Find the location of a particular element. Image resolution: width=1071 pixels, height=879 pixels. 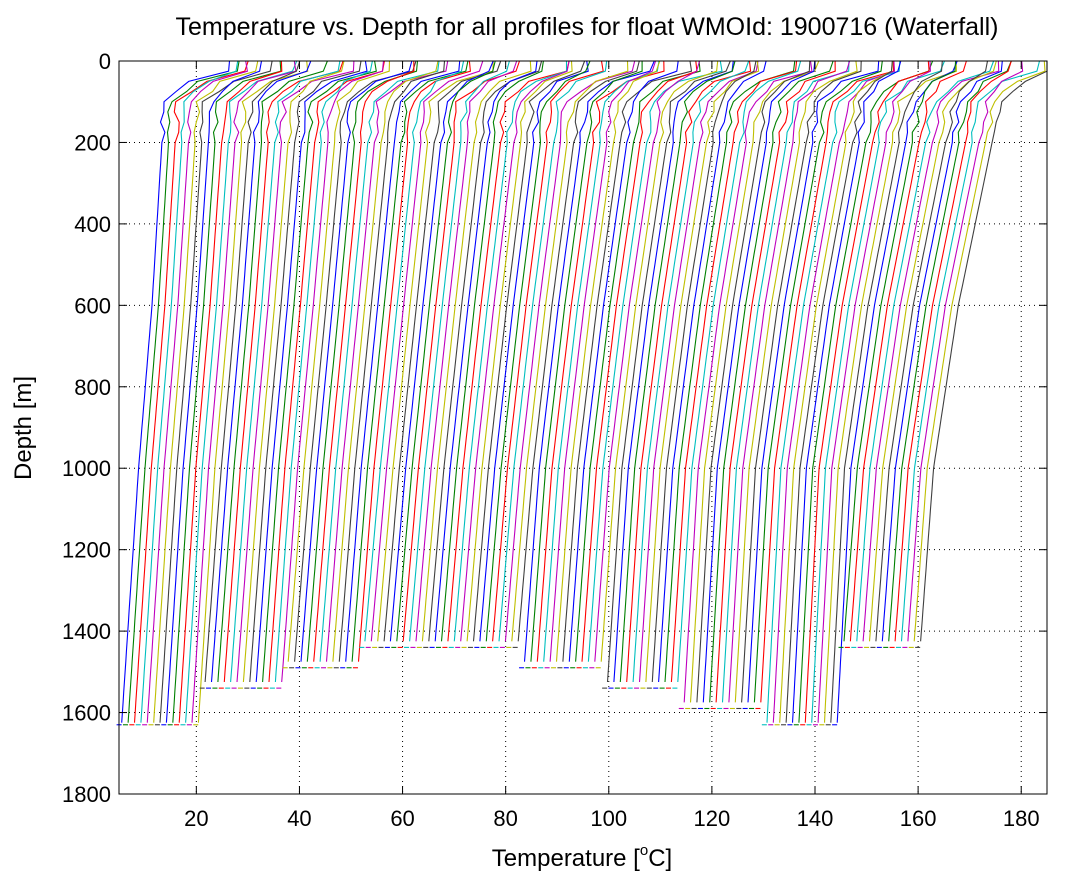

y-tick-label: 1800 is located at coordinates (86, 794).